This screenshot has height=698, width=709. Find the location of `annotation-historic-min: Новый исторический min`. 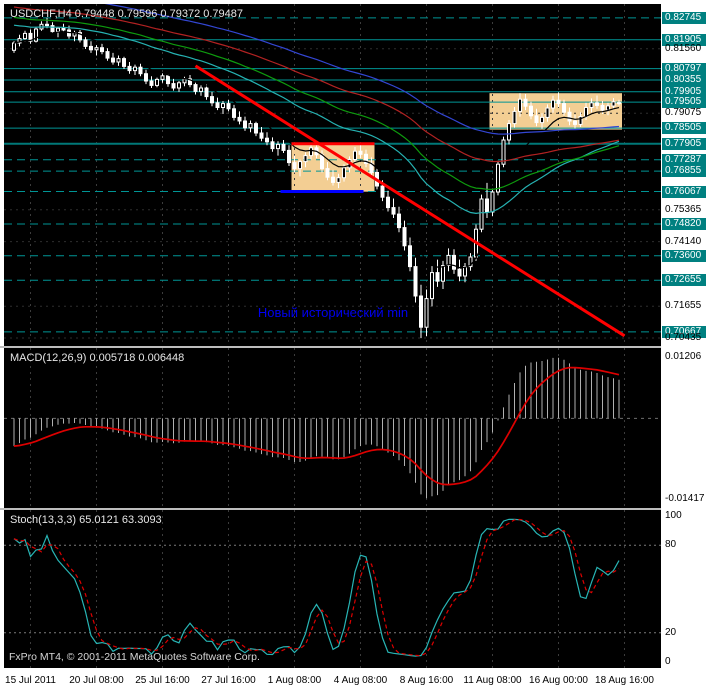

annotation-historic-min: Новый исторический min is located at coordinates (333, 313).